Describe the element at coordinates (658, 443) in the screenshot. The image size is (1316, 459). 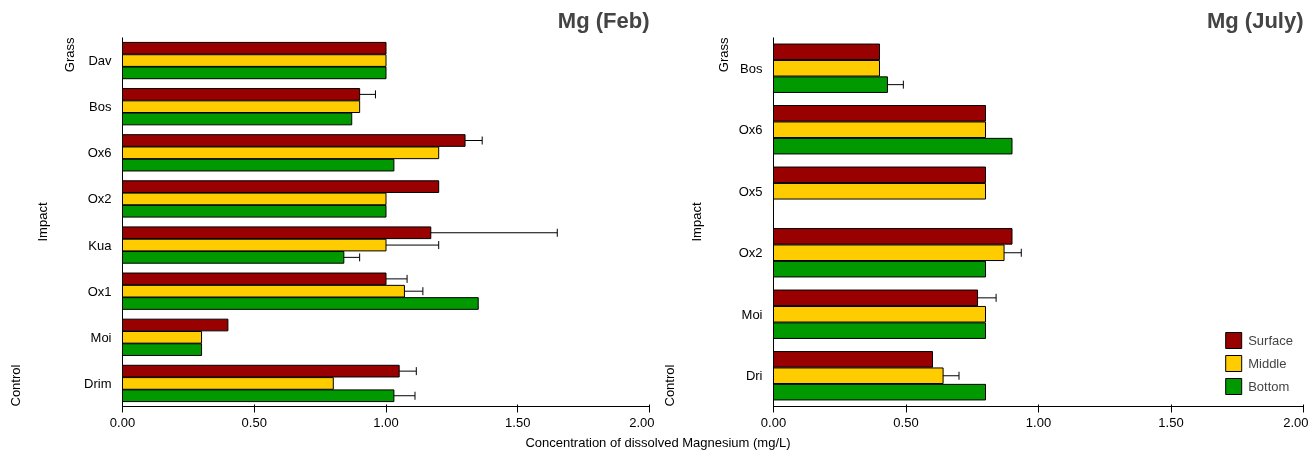
I see `x-axis-title: Concentration of dissolved Magnesium (mg/L)` at that location.